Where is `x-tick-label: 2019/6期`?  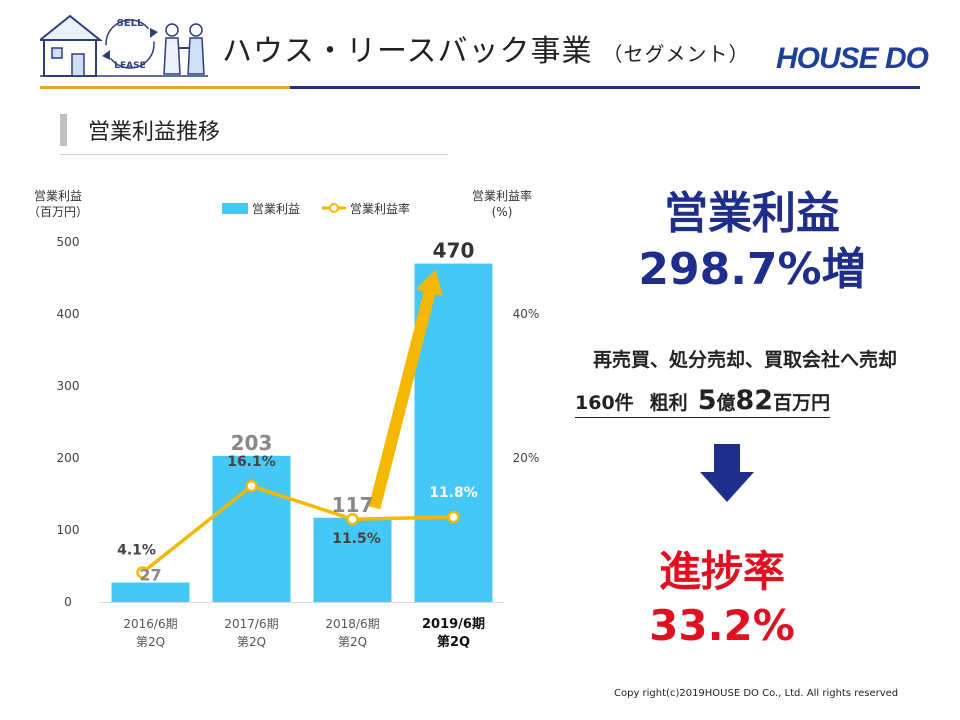 x-tick-label: 2019/6期 is located at coordinates (453, 624).